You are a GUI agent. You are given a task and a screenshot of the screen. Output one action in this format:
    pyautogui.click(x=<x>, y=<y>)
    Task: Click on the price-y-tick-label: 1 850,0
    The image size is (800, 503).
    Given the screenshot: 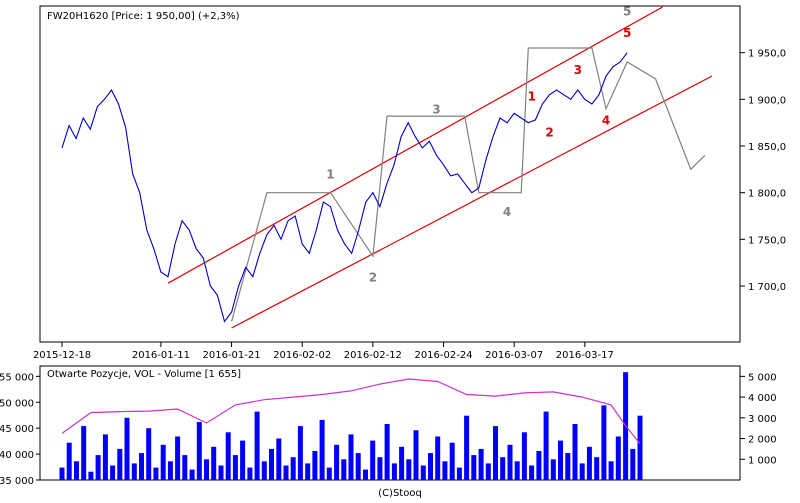 What is the action you would take?
    pyautogui.click(x=767, y=147)
    